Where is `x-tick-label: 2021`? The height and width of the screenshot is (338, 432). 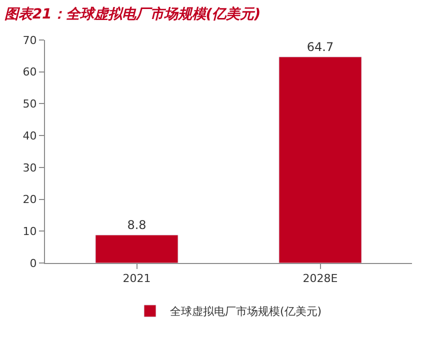
x-tick-label: 2021 is located at coordinates (136, 279).